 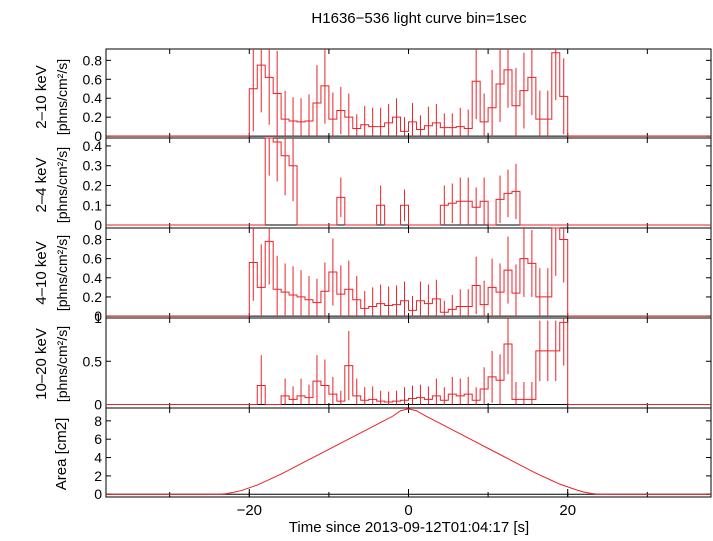 What do you see at coordinates (62, 364) in the screenshot?
I see `ylabel-unit-3: [phns/cm²/s]` at bounding box center [62, 364].